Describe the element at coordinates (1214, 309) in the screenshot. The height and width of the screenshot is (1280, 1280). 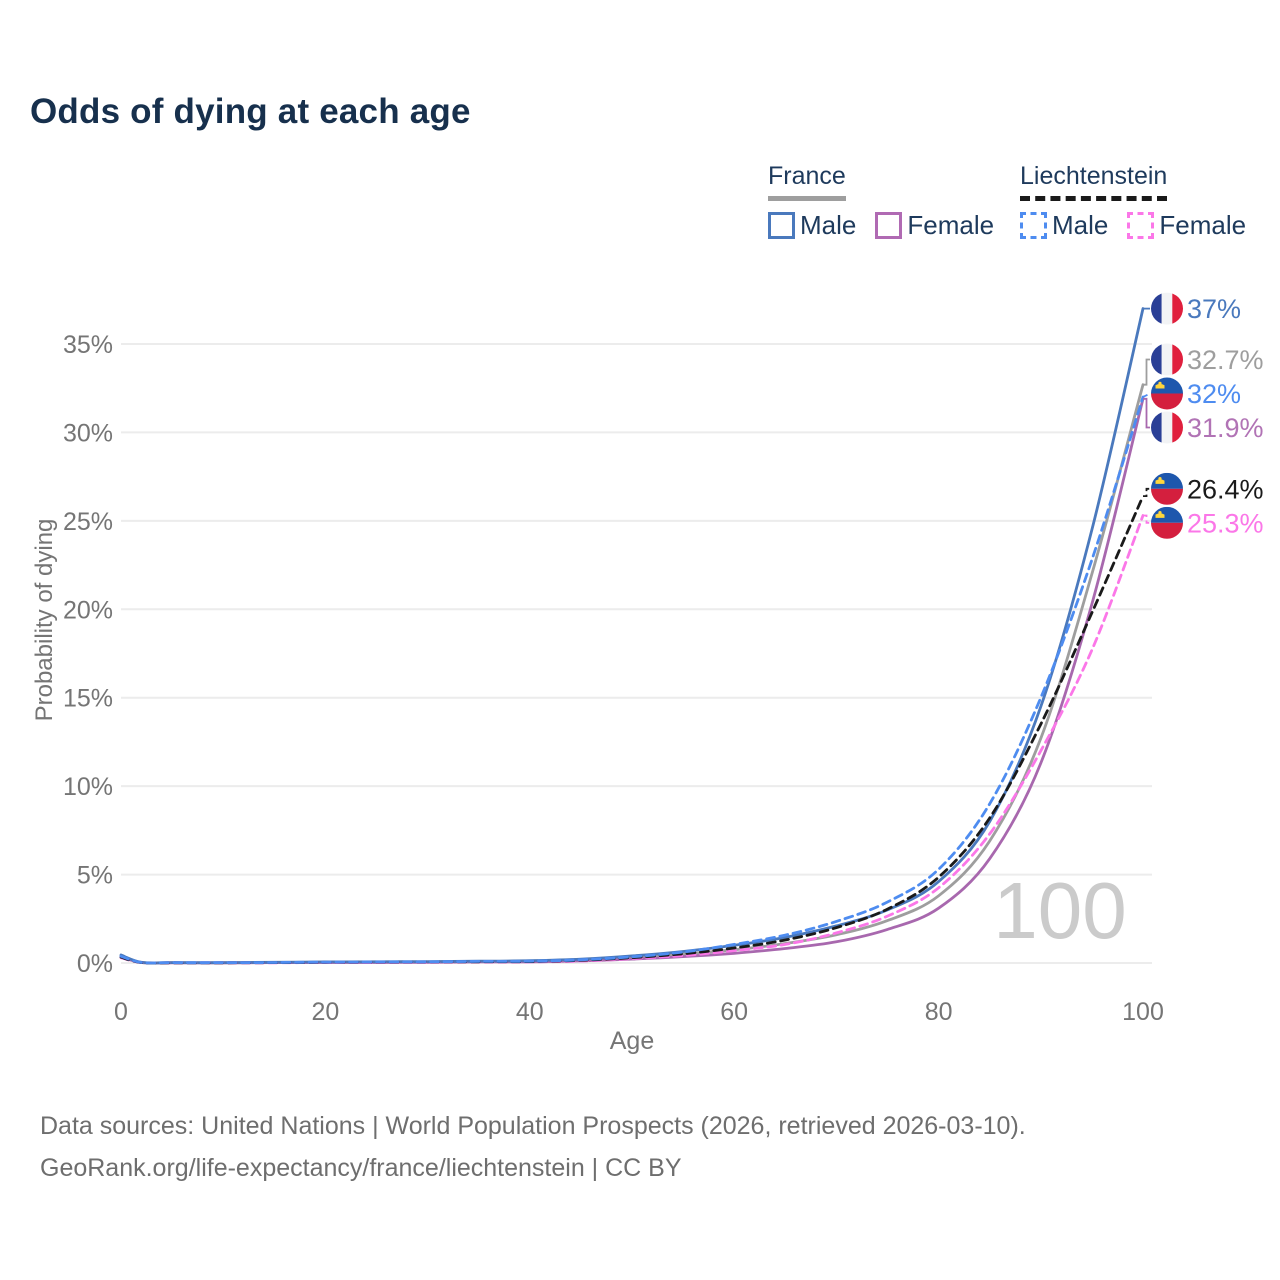
I see `end-label-france-male: 37%` at that location.